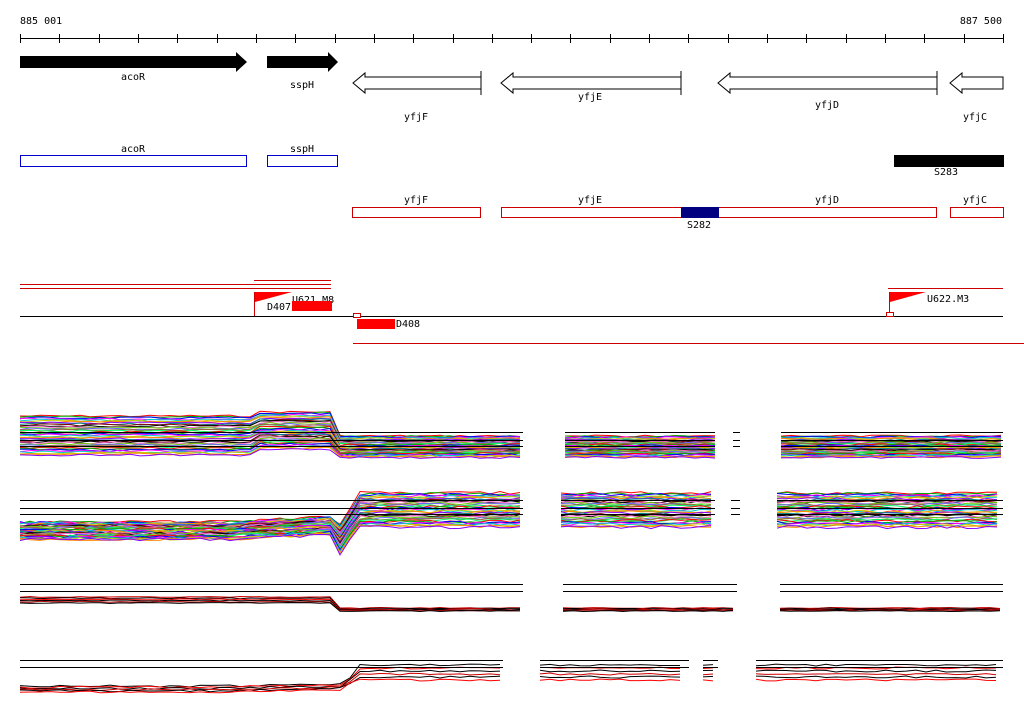 This screenshot has height=714, width=1024. I want to click on s283-label: S283, so click(946, 172).